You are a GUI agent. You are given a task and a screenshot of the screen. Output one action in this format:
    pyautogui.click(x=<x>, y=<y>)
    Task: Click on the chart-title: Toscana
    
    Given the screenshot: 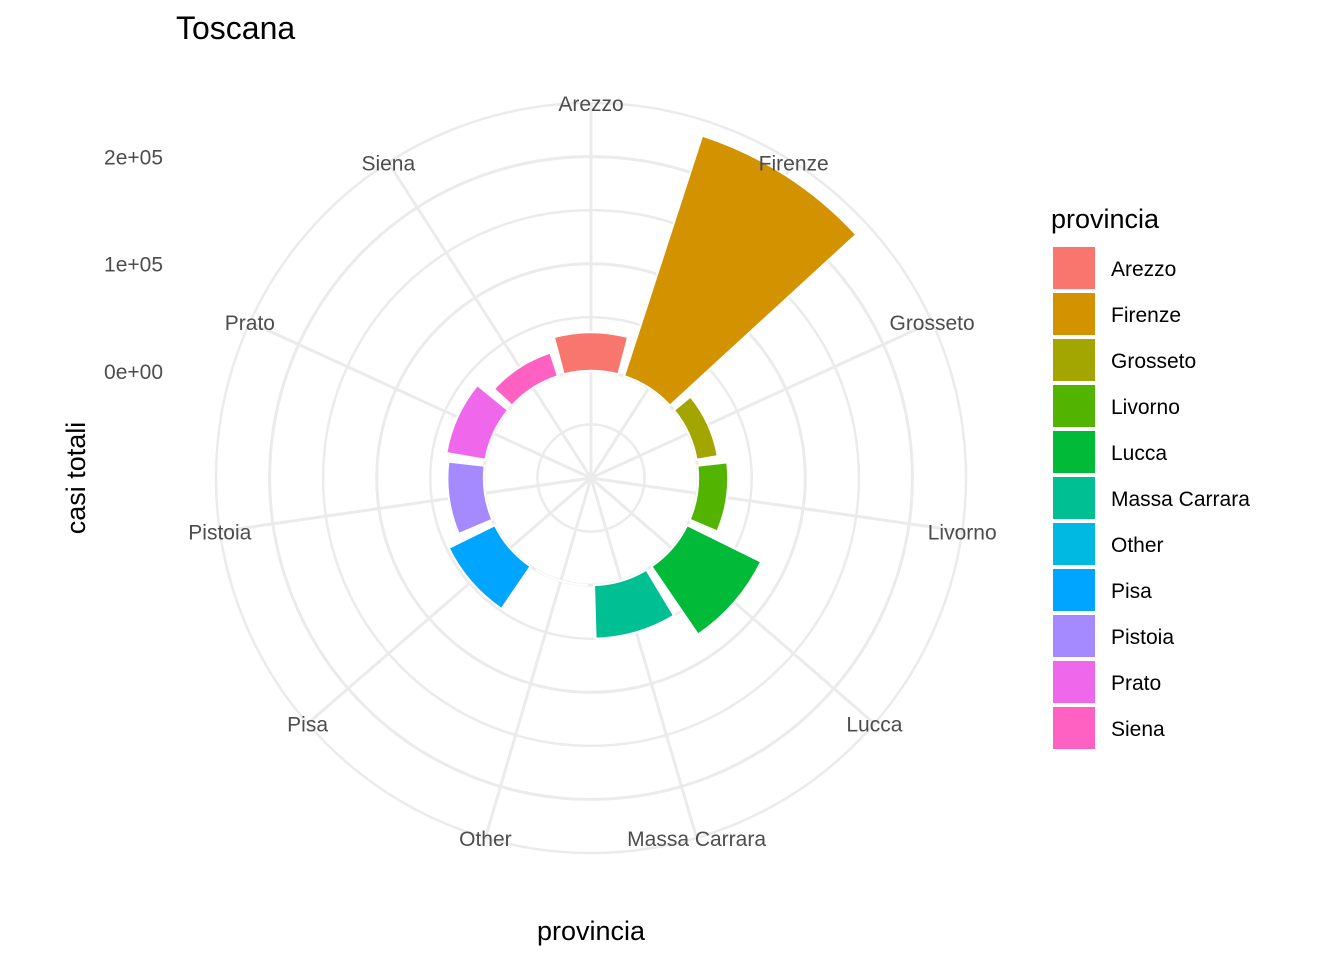 What is the action you would take?
    pyautogui.click(x=235, y=28)
    